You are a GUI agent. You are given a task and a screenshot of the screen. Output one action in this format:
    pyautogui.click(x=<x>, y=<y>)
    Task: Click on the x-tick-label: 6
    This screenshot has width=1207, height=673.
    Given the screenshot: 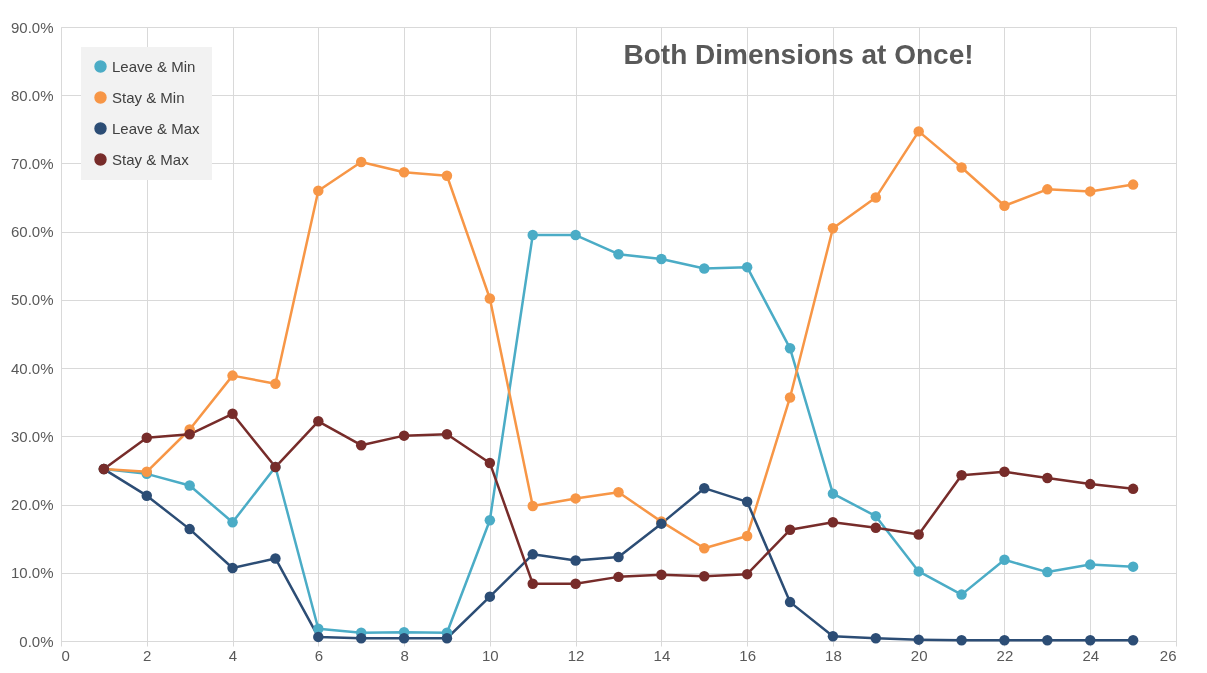 What is the action you would take?
    pyautogui.click(x=318, y=655)
    